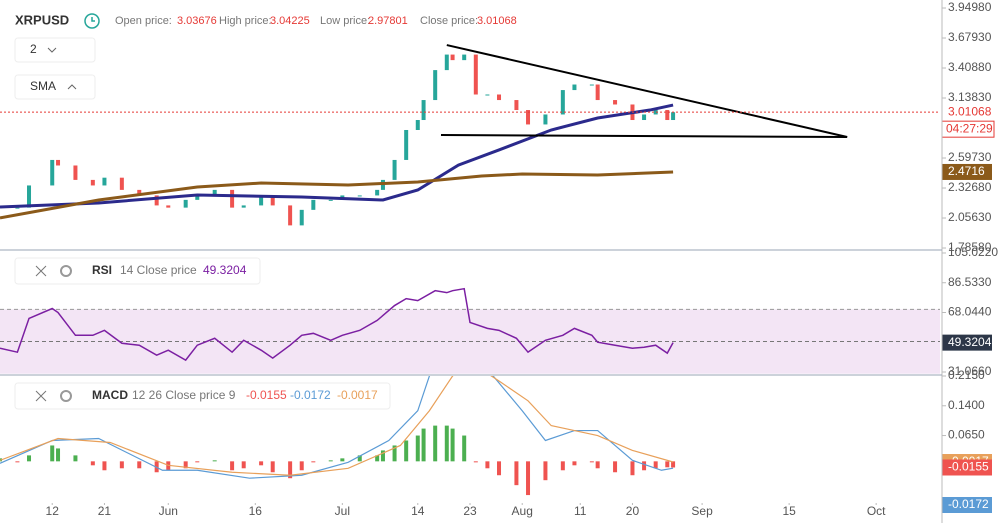 The image size is (1000, 523). Describe the element at coordinates (970, 7) in the screenshot. I see `y-tick-label: 3.94980` at that location.